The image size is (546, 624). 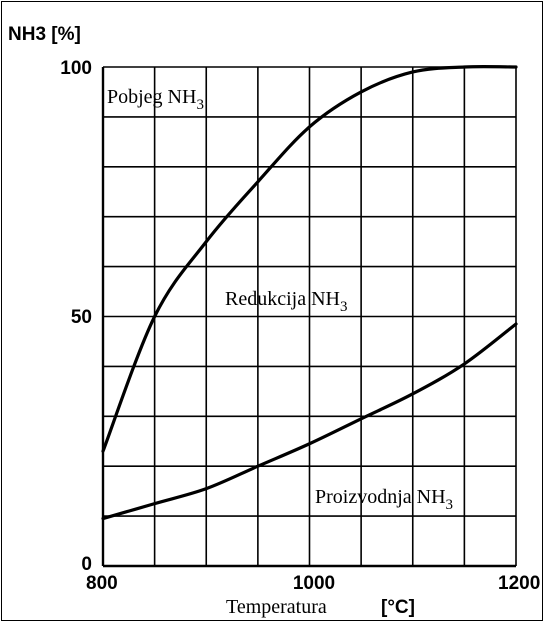 I want to click on y-tick-label-100: 100, so click(x=76, y=68).